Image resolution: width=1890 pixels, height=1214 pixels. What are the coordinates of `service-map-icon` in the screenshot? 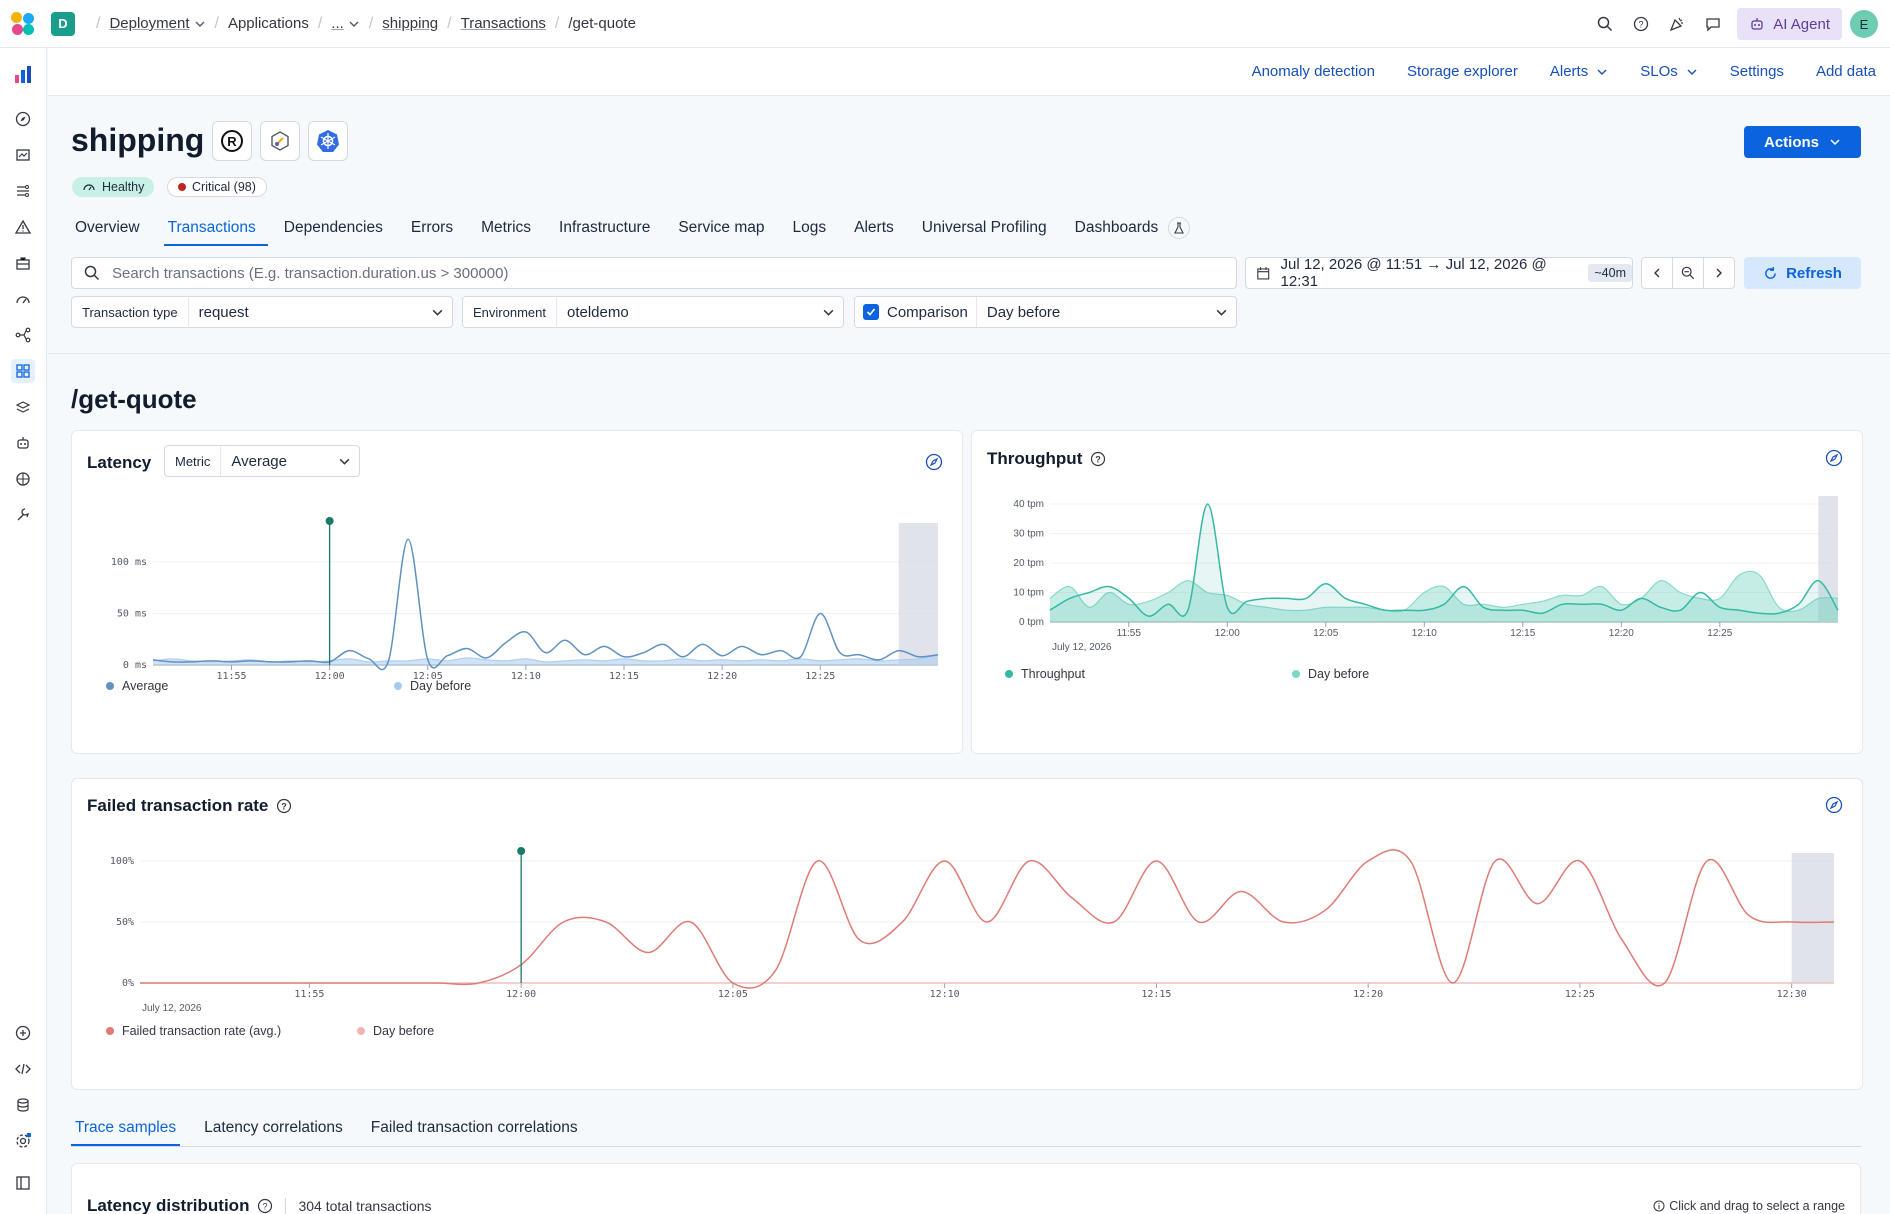 It's located at (23, 335).